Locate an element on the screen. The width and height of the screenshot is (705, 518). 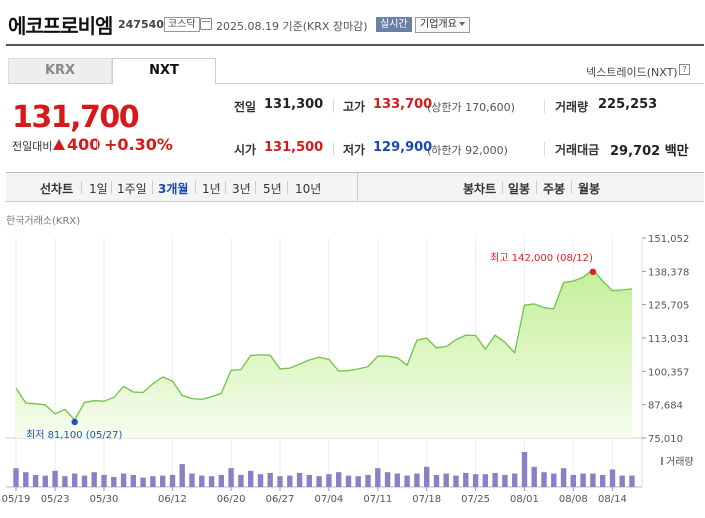
volume-legend-swatch is located at coordinates (662, 461).